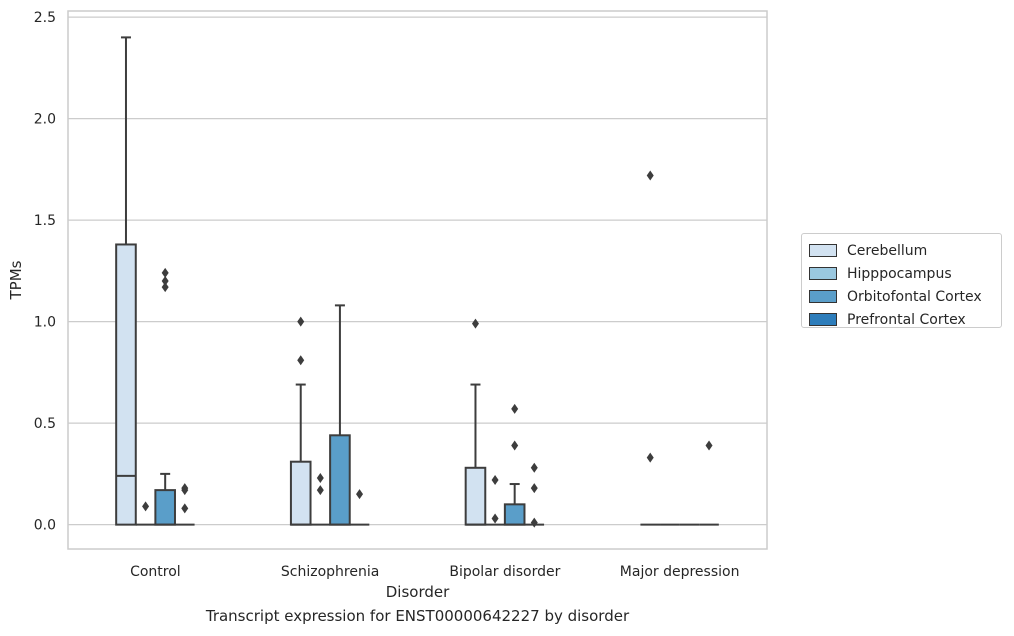 The height and width of the screenshot is (636, 1014). What do you see at coordinates (45, 120) in the screenshot?
I see `y-tick-label: 2.0` at bounding box center [45, 120].